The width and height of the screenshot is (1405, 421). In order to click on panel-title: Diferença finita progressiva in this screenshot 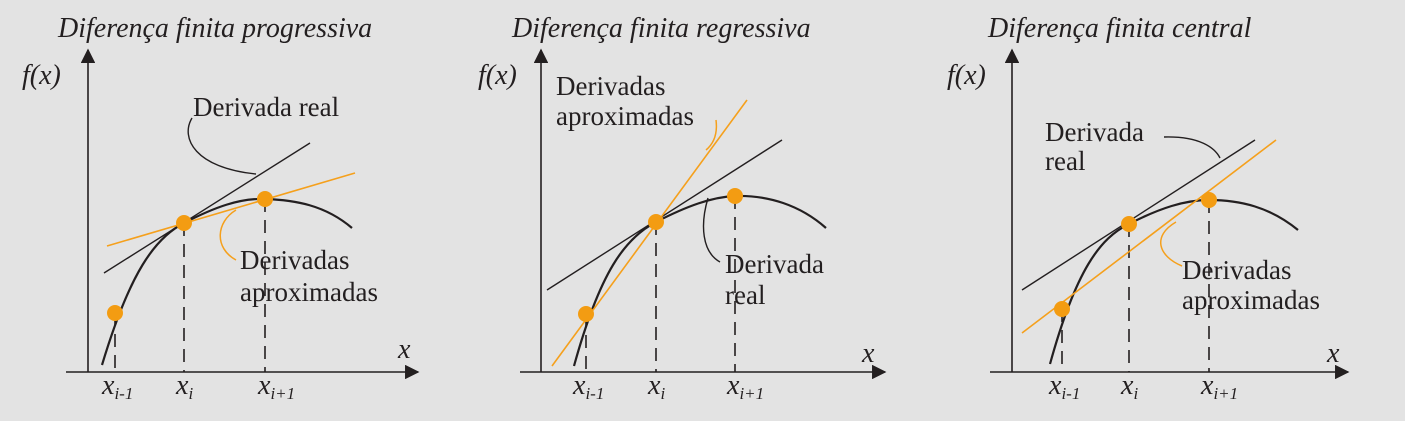, I will do `click(214, 28)`.